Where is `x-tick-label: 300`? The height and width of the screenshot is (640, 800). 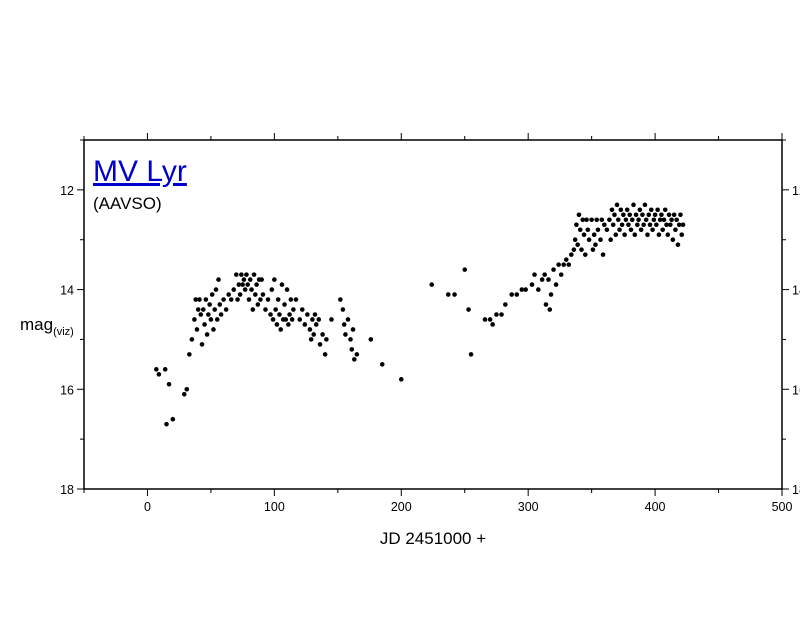 x-tick-label: 300 is located at coordinates (528, 507).